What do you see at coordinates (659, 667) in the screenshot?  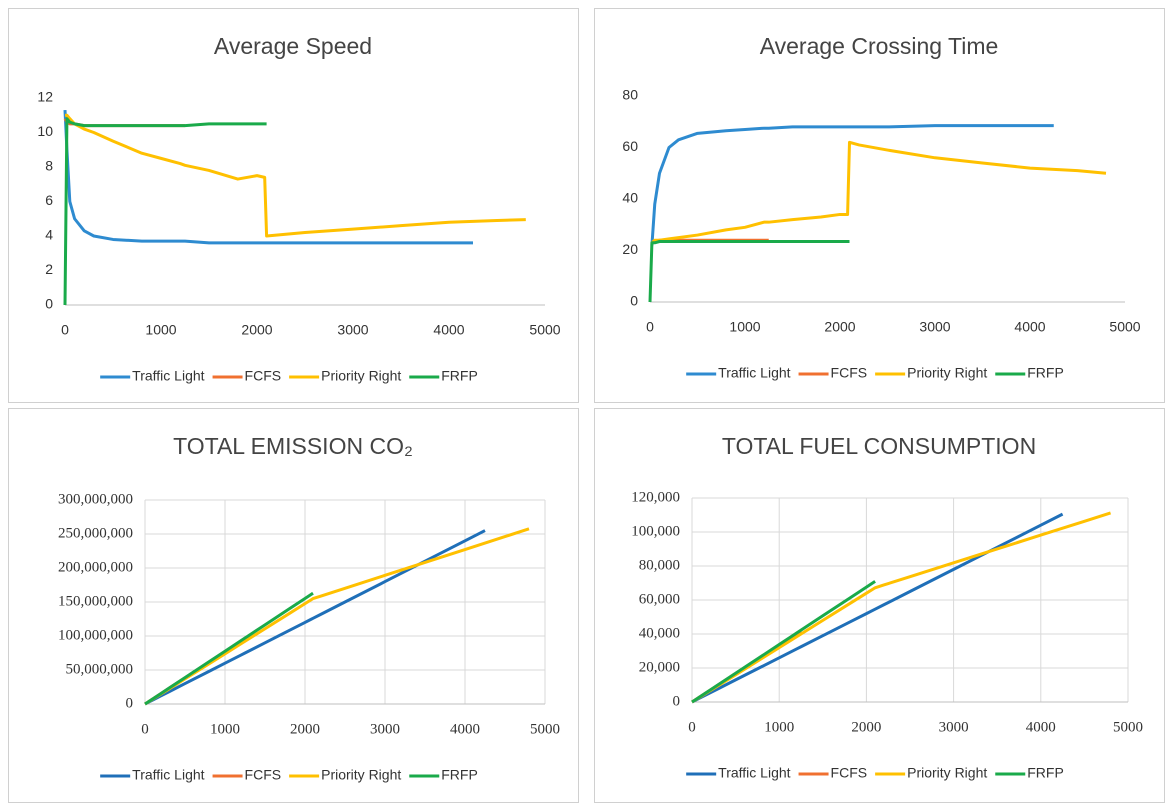 I see `y-tick-label: 20,000` at bounding box center [659, 667].